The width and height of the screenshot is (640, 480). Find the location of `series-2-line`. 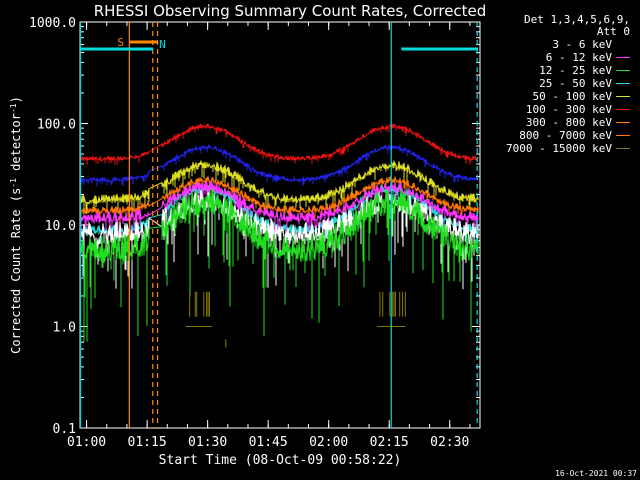

series-2-line is located at coordinates (279, 225).